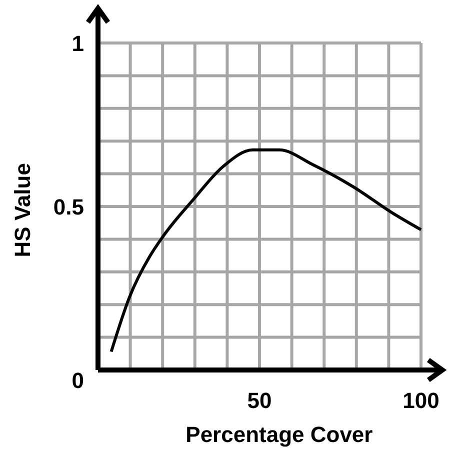 The height and width of the screenshot is (456, 461). I want to click on y-axis-title: HS Value, so click(22, 210).